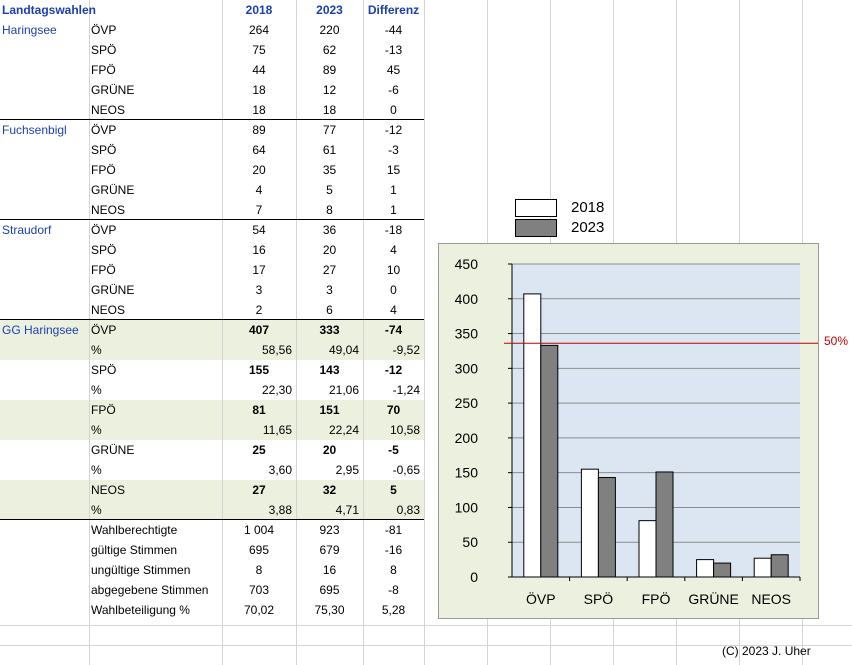 Image resolution: width=852 pixels, height=665 pixels. I want to click on value-2018: 16, so click(259, 250).